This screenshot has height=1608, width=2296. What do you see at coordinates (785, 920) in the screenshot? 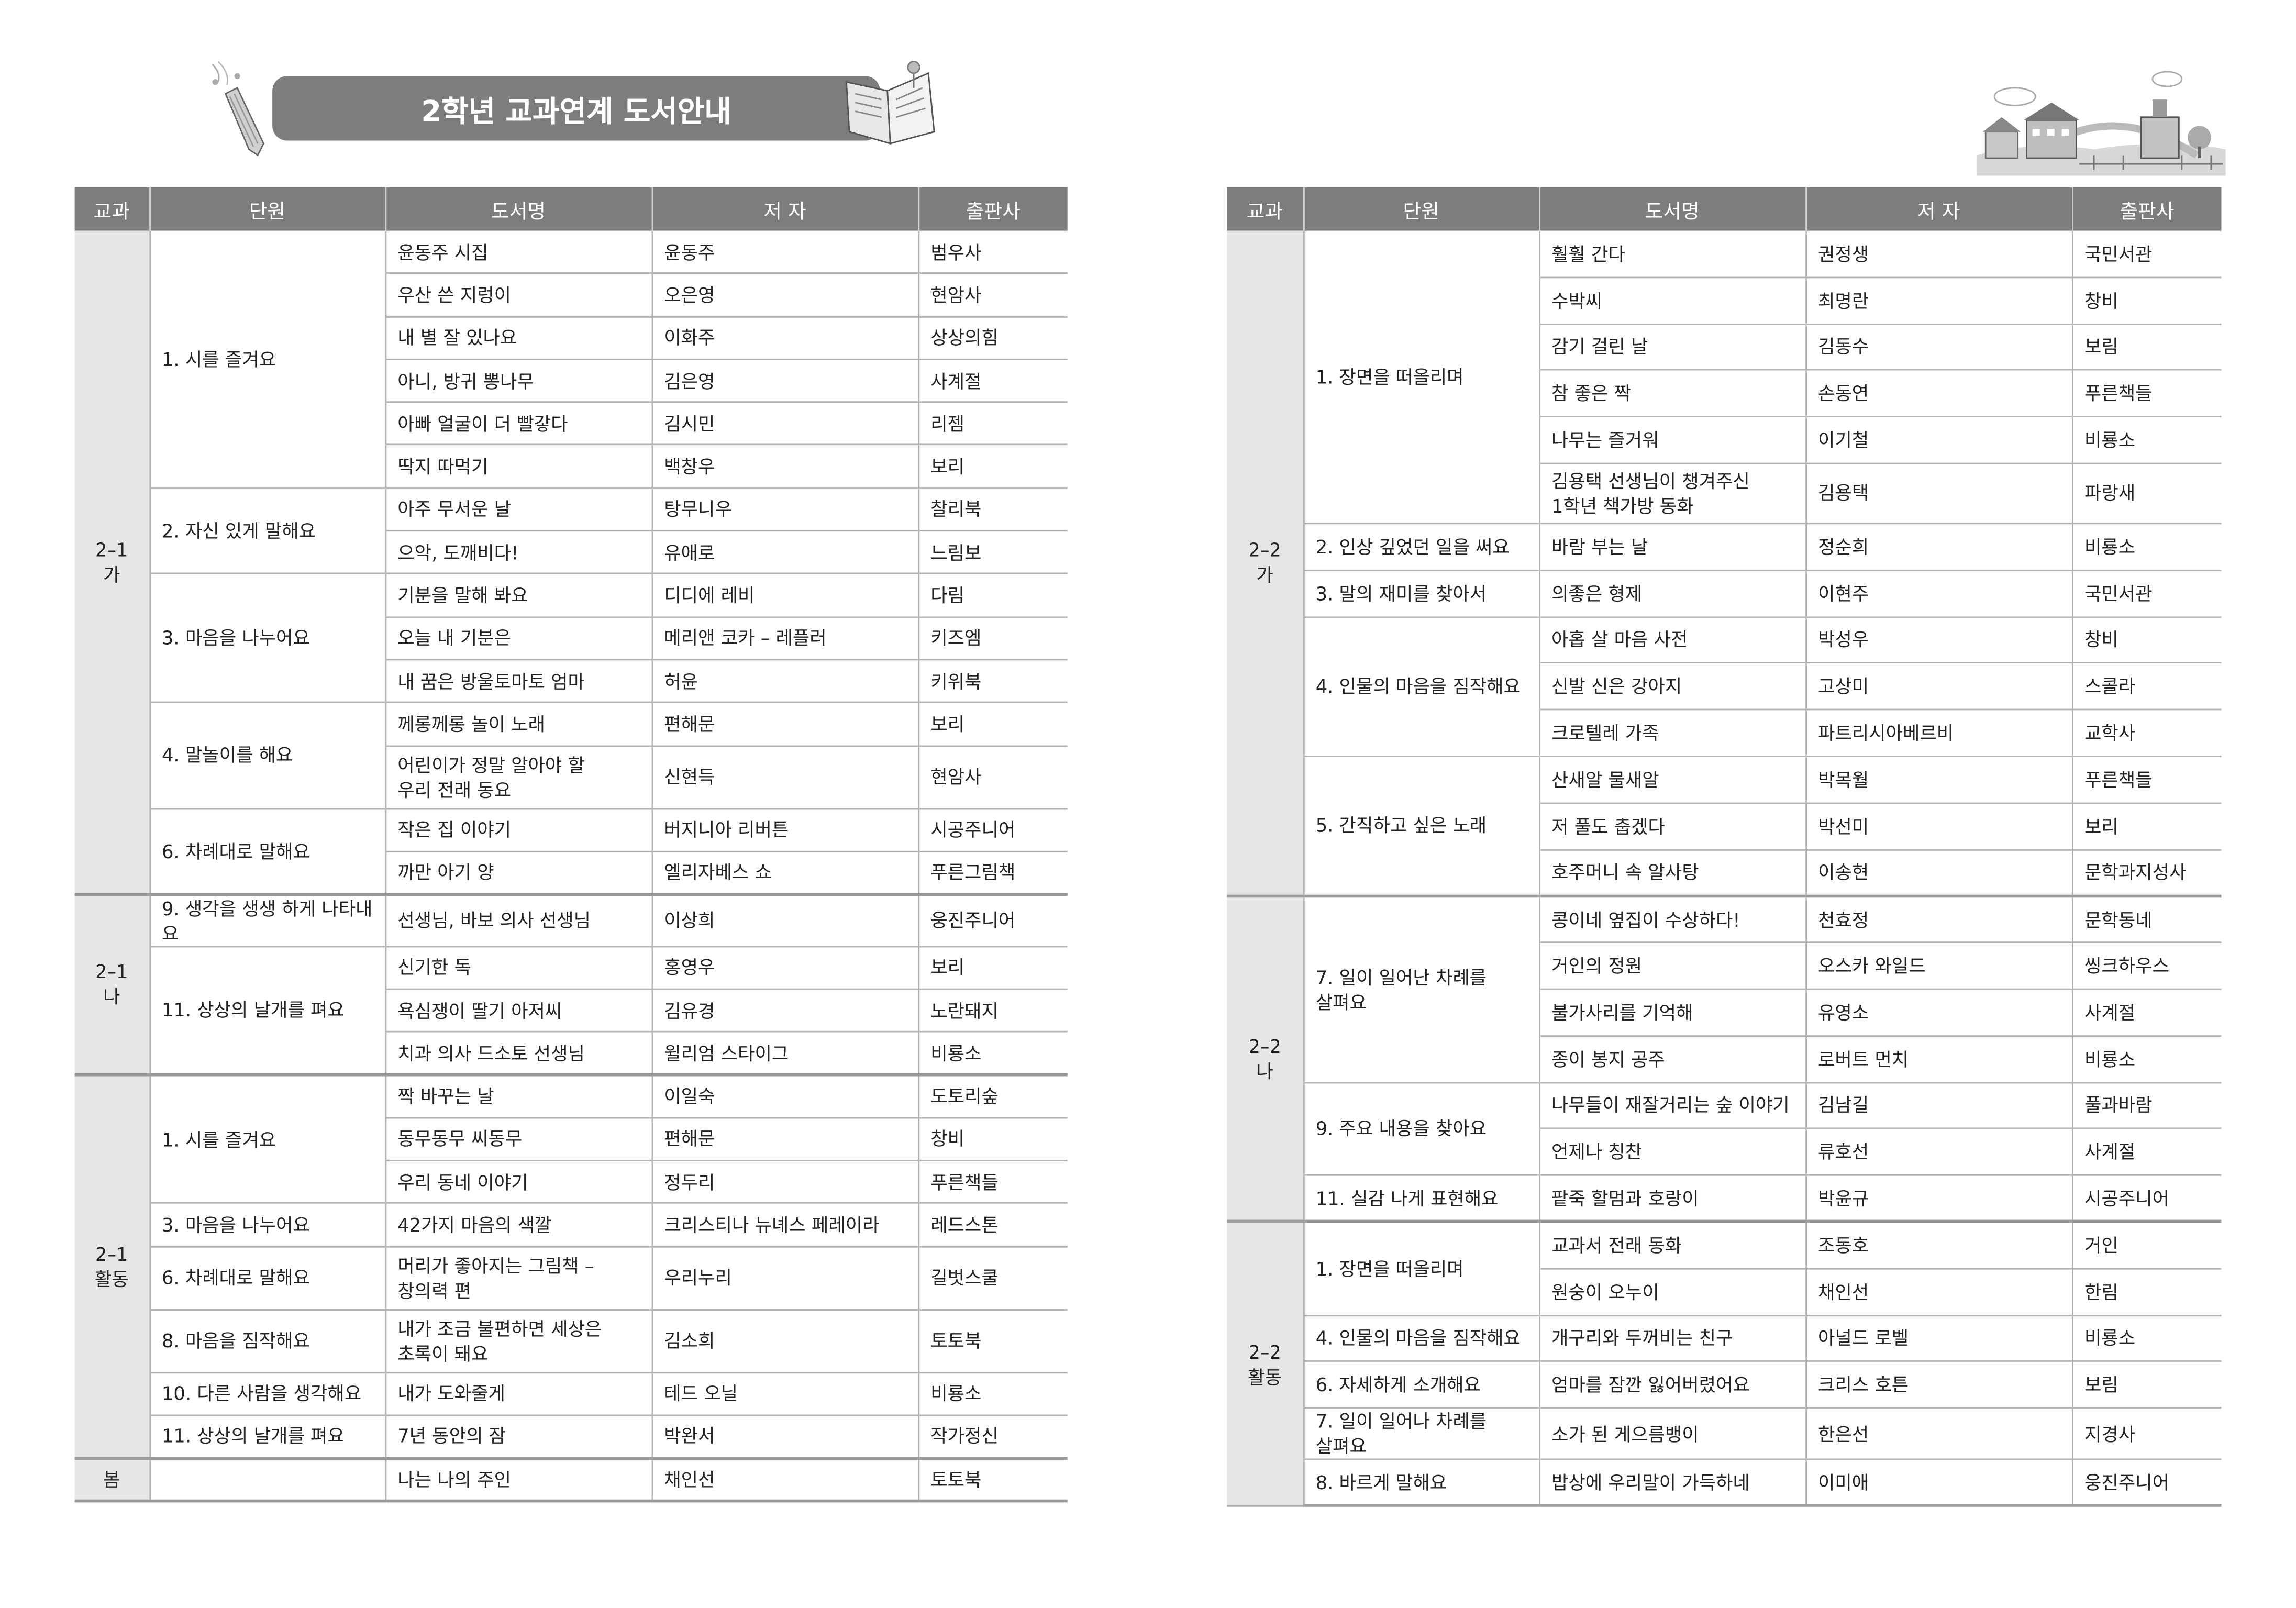
I see `author-cell: 이상희` at bounding box center [785, 920].